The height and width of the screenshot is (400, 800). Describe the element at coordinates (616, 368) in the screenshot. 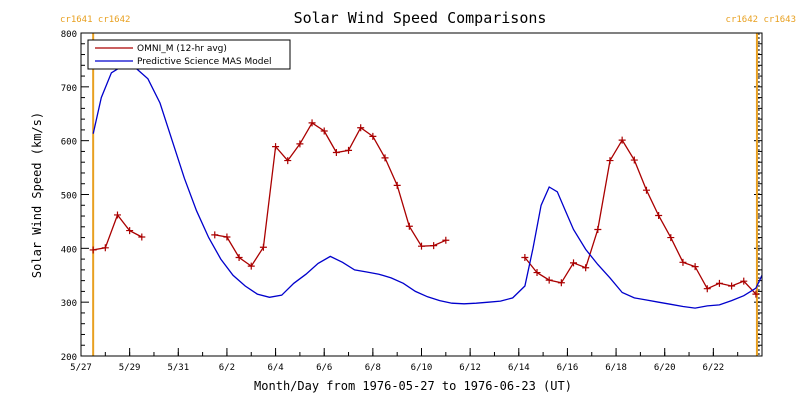

I see `x-tick-label: 6/18` at that location.